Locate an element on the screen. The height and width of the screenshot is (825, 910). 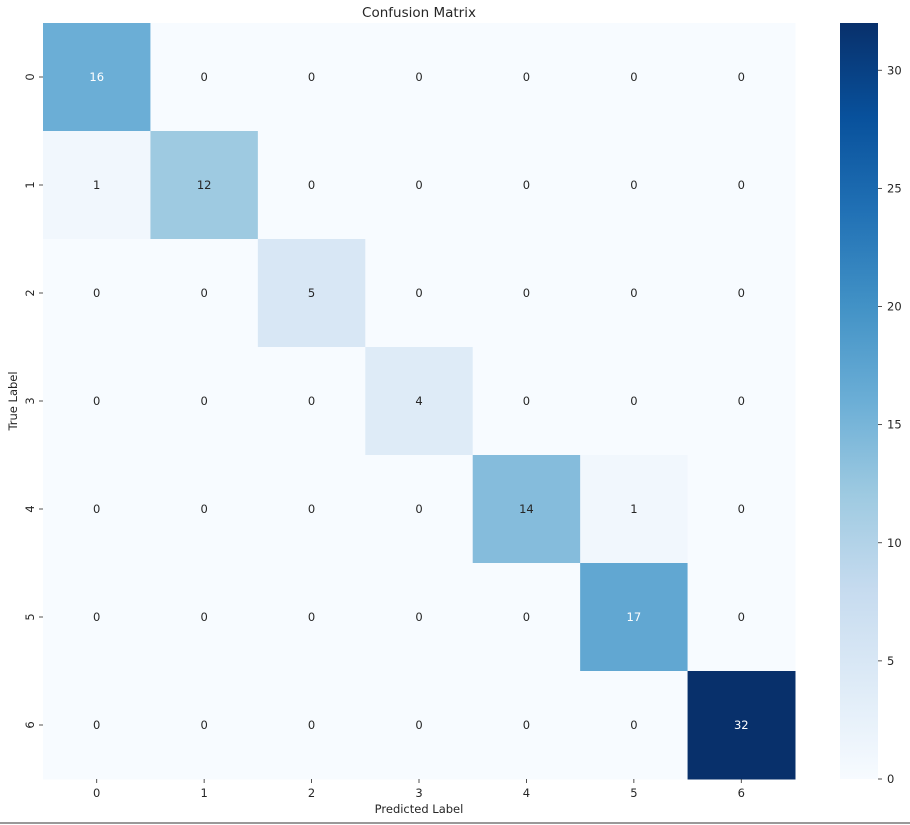
cell-value-label: 4 is located at coordinates (418, 401).